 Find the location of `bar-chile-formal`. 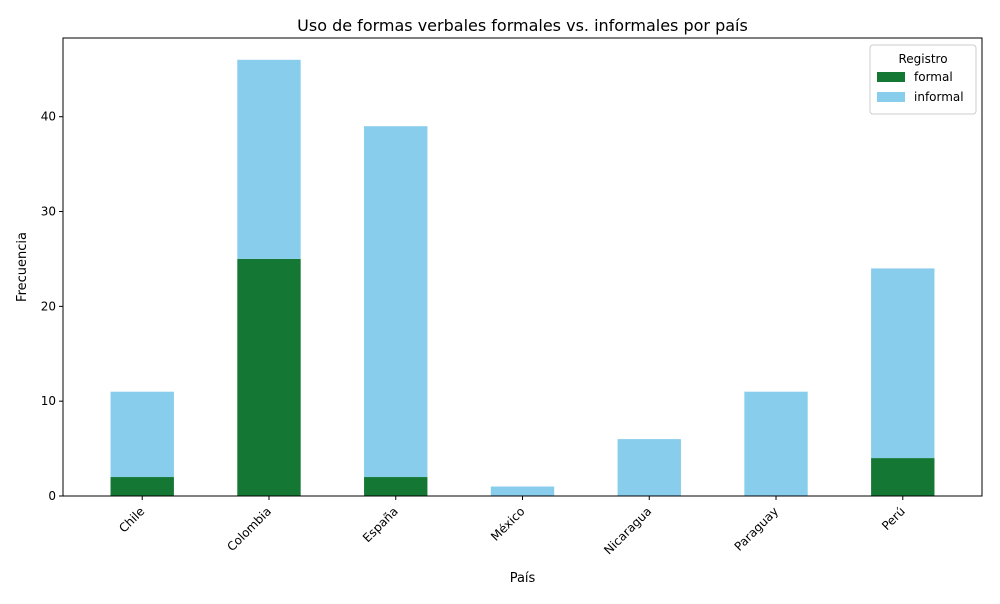

bar-chile-formal is located at coordinates (142, 486).